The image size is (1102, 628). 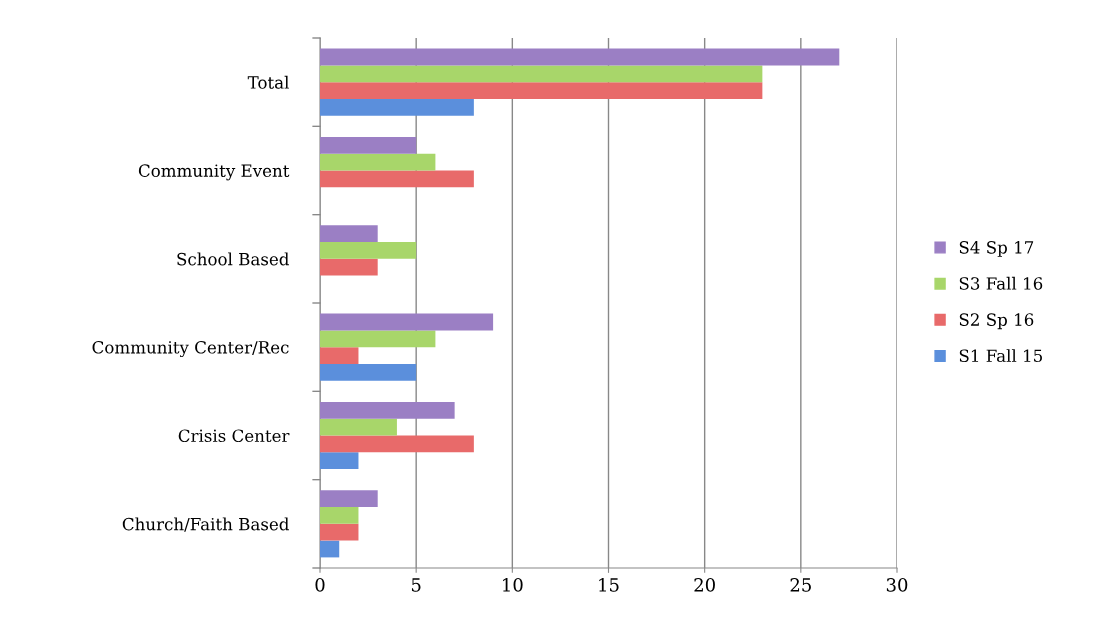 What do you see at coordinates (1000, 356) in the screenshot?
I see `legend-label: S1 Fall 15` at bounding box center [1000, 356].